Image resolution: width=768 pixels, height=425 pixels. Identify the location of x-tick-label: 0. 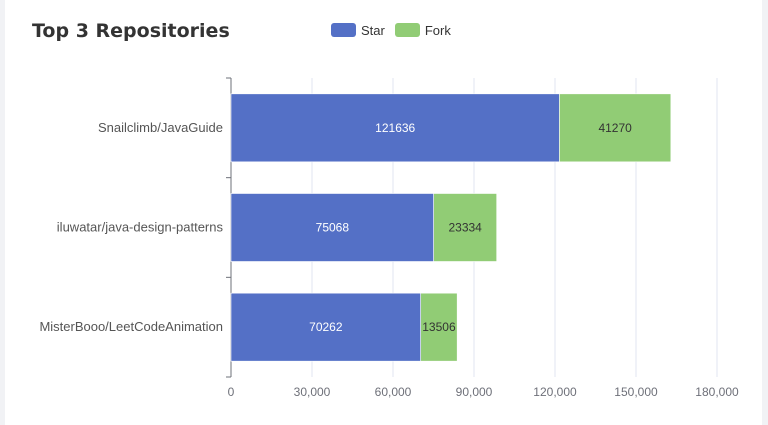
(231, 392).